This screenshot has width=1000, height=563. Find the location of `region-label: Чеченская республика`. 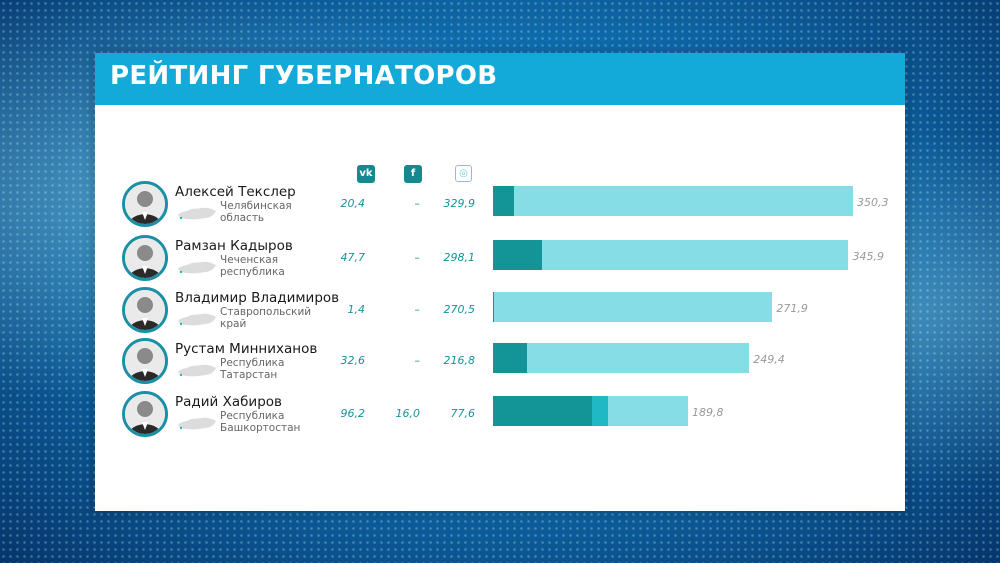

region-label: Чеченская республика is located at coordinates (275, 266).